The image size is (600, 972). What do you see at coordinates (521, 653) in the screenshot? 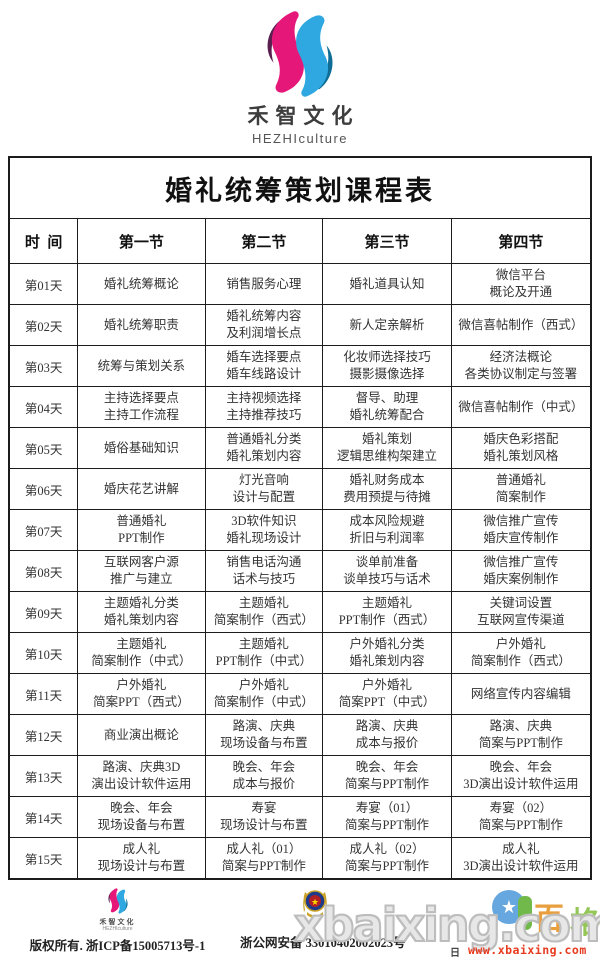
I see `lesson-cell: 户外婚礼 简案制作（西式）` at bounding box center [521, 653].